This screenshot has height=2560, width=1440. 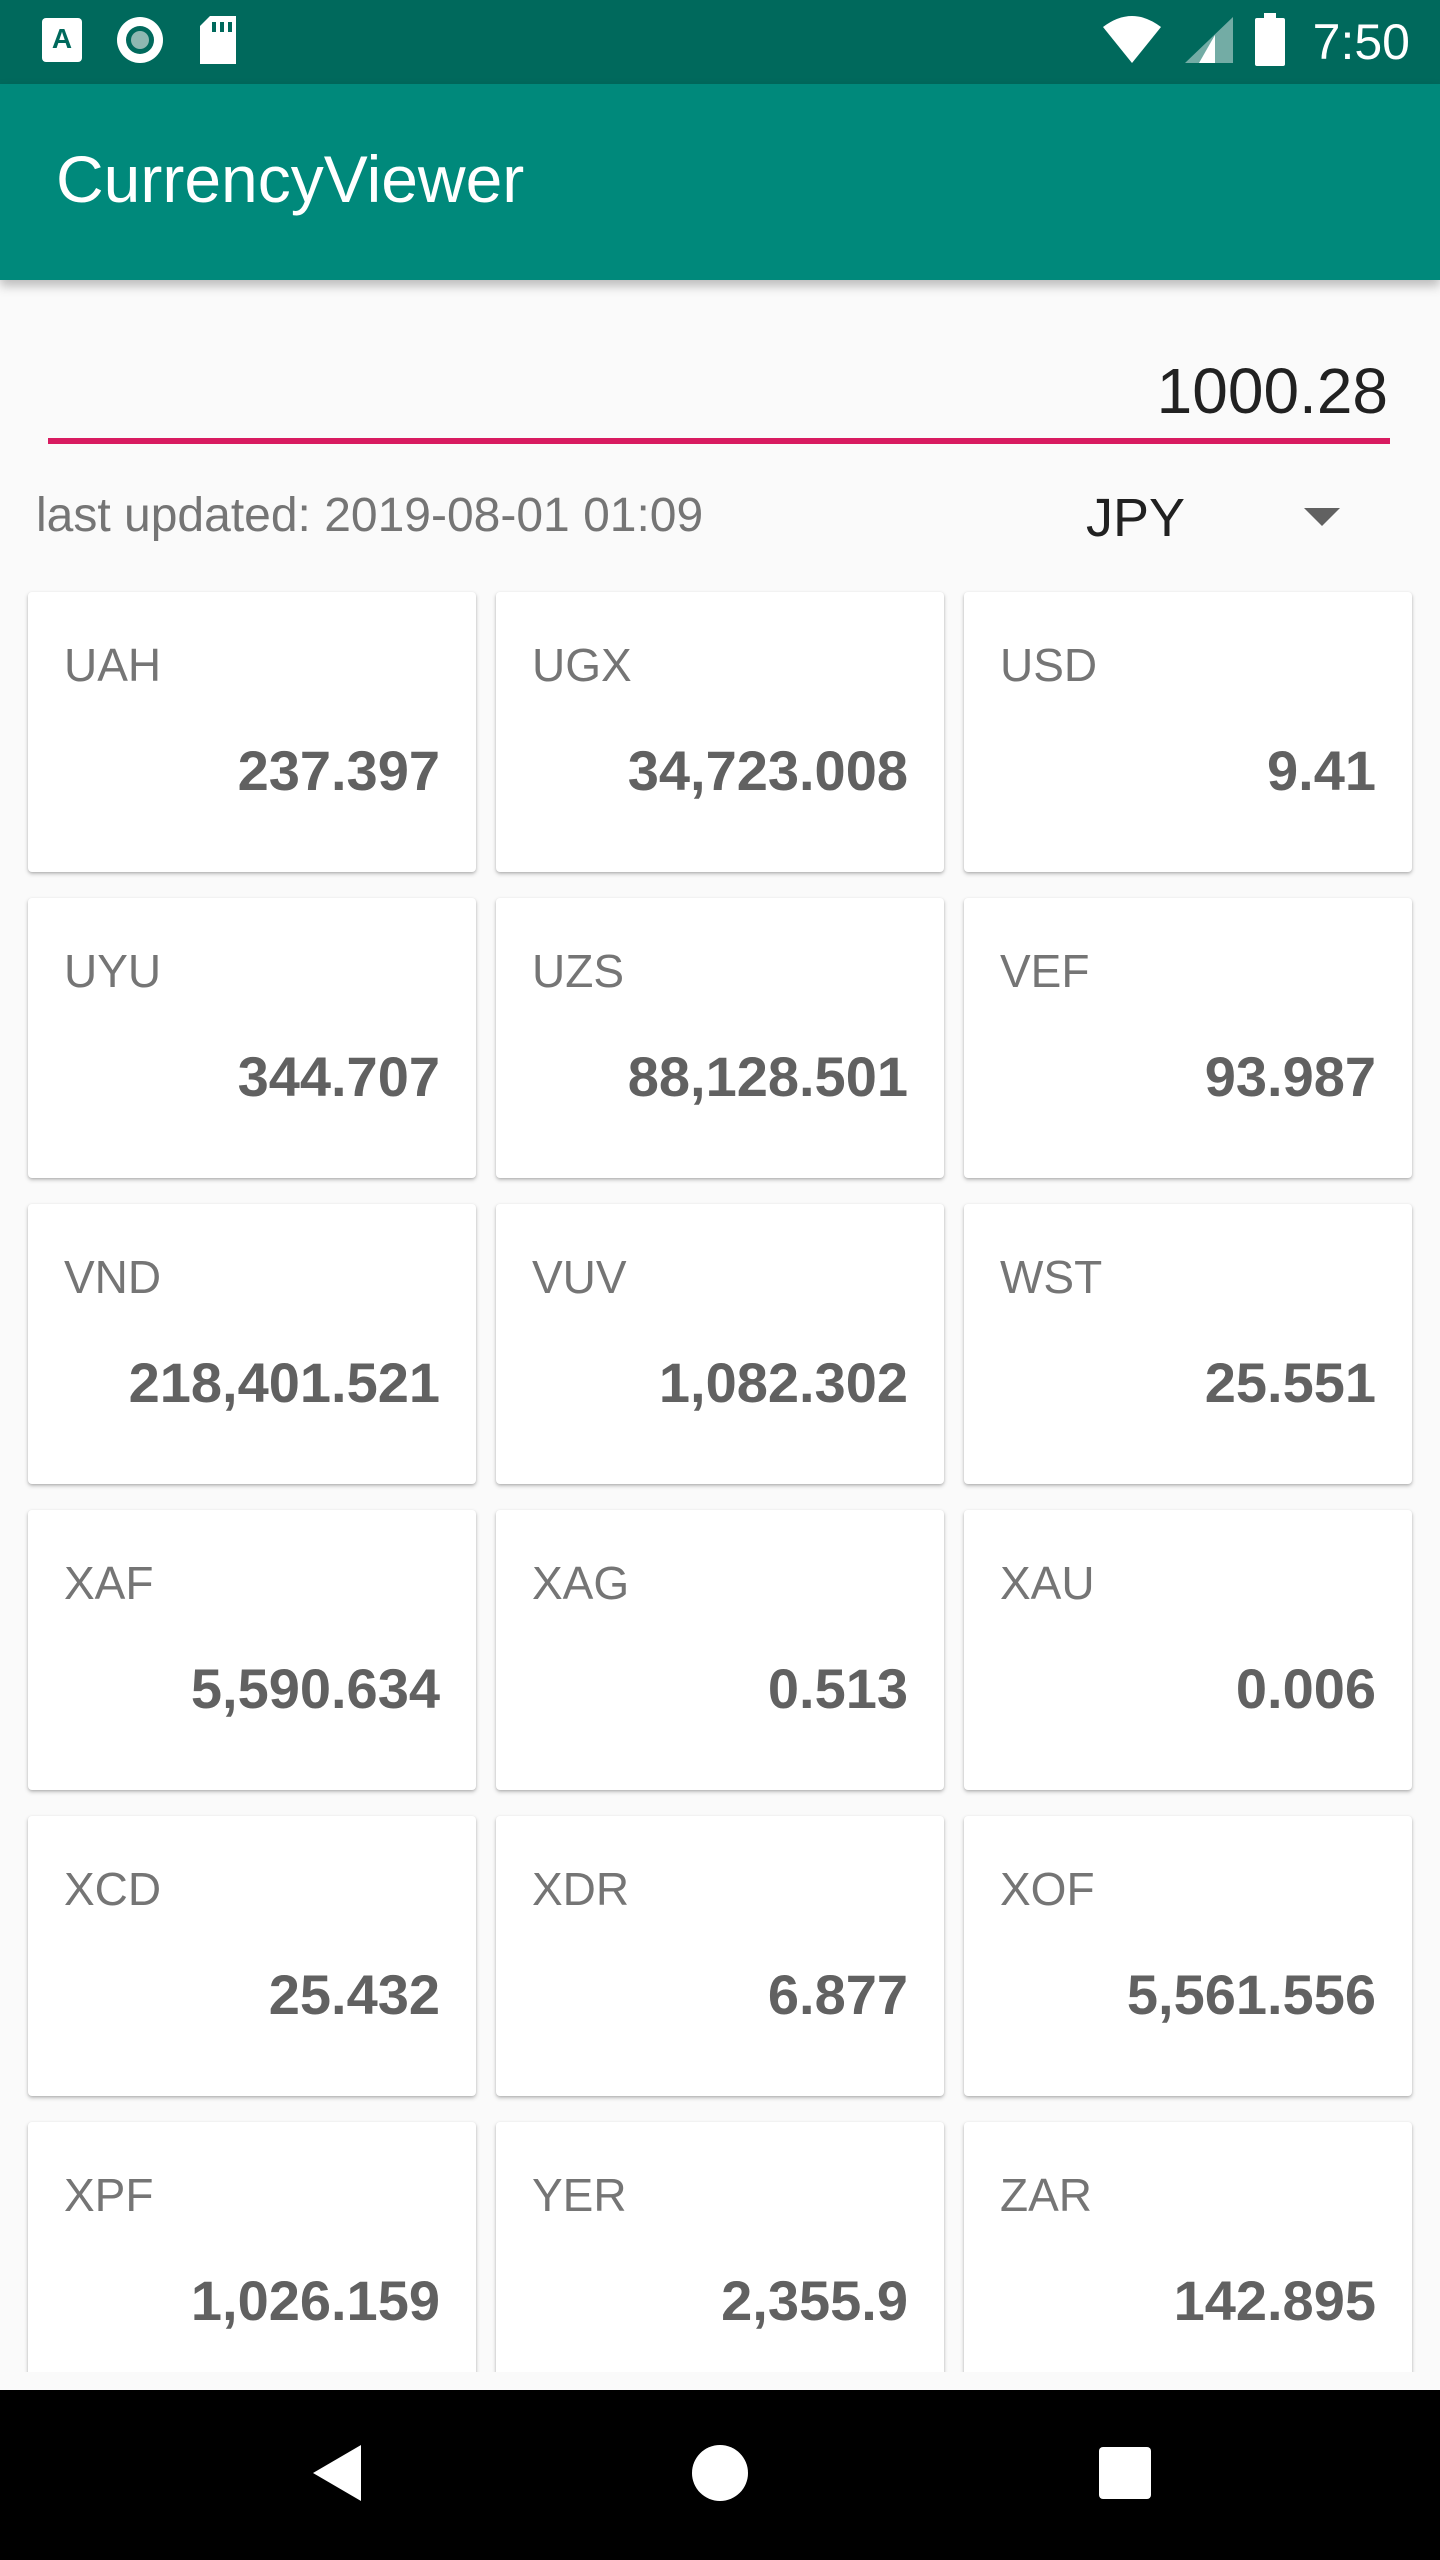 What do you see at coordinates (1188, 2247) in the screenshot?
I see `currency-card: ZAR 142.895` at bounding box center [1188, 2247].